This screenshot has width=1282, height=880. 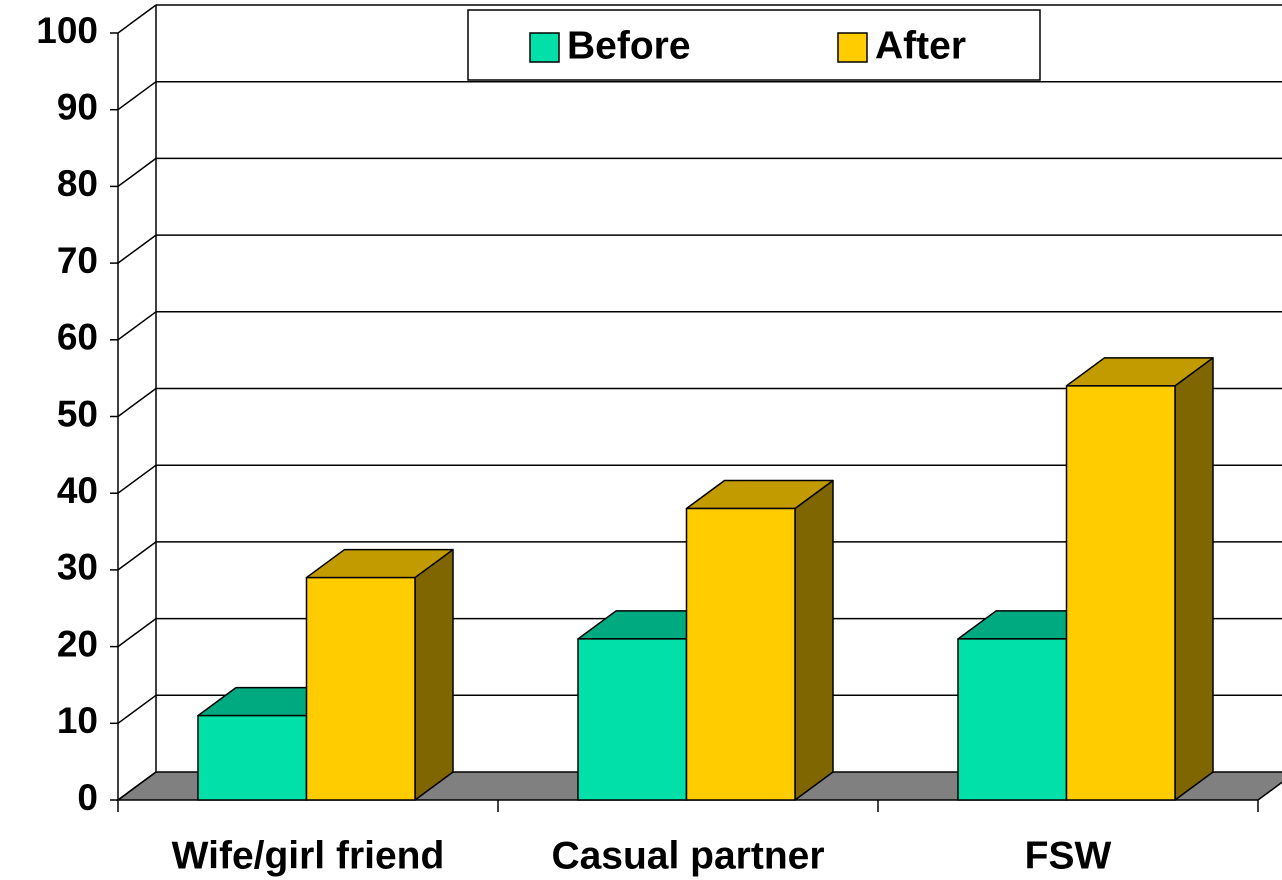 What do you see at coordinates (77, 413) in the screenshot?
I see `y-tick-label: 50` at bounding box center [77, 413].